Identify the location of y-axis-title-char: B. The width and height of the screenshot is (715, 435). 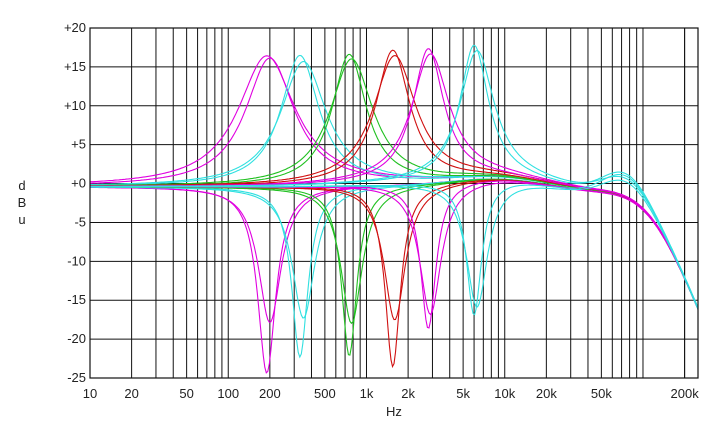
(22, 202).